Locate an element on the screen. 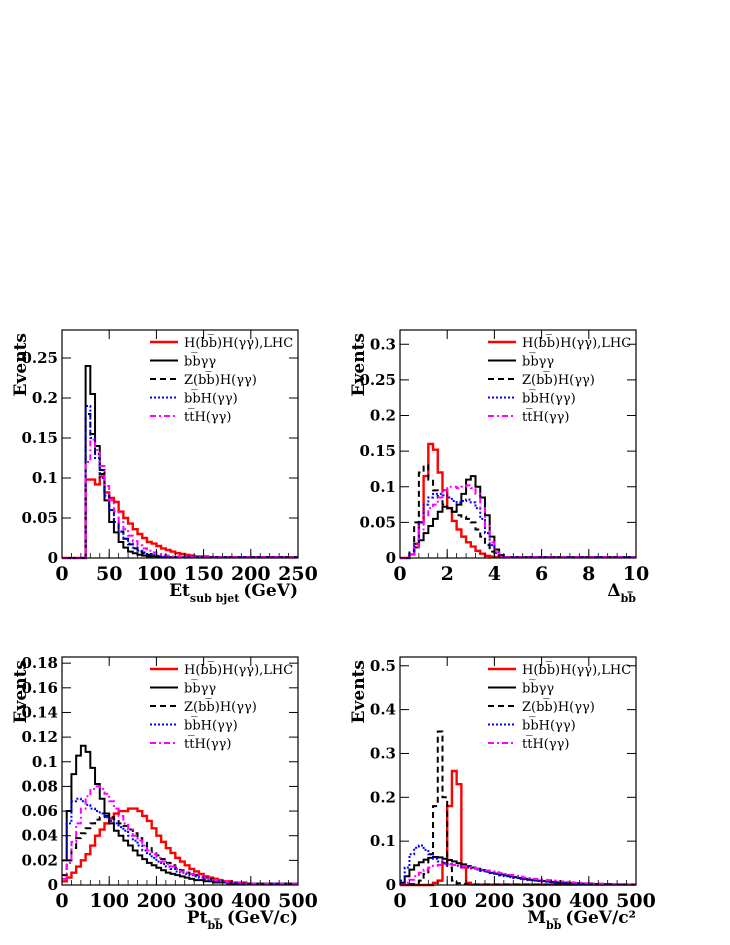 The image size is (730, 945). x-tick-label: 400 is located at coordinates (589, 901).